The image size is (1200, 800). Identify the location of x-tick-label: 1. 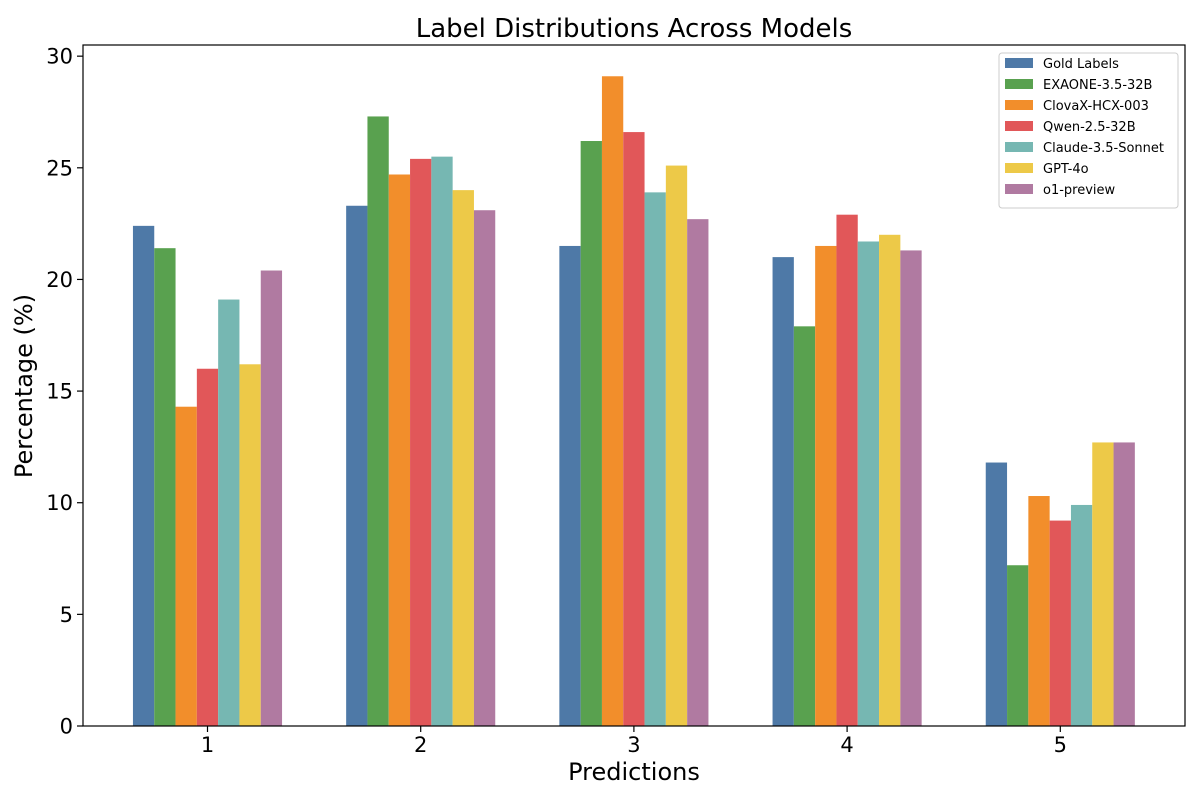
(207, 745).